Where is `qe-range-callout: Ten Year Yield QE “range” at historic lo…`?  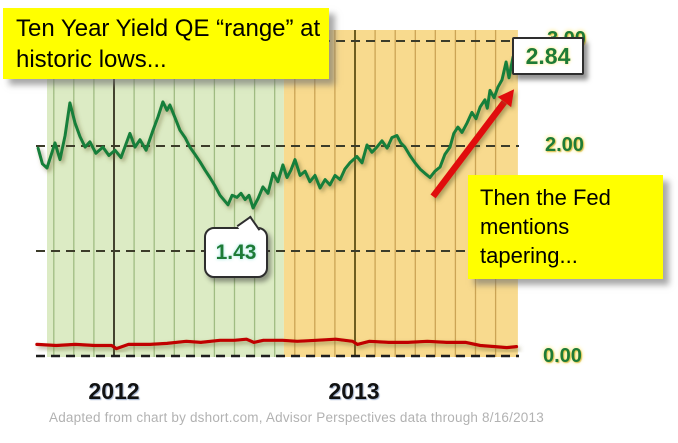 qe-range-callout: Ten Year Yield QE “range” at historic lo… is located at coordinates (166, 43).